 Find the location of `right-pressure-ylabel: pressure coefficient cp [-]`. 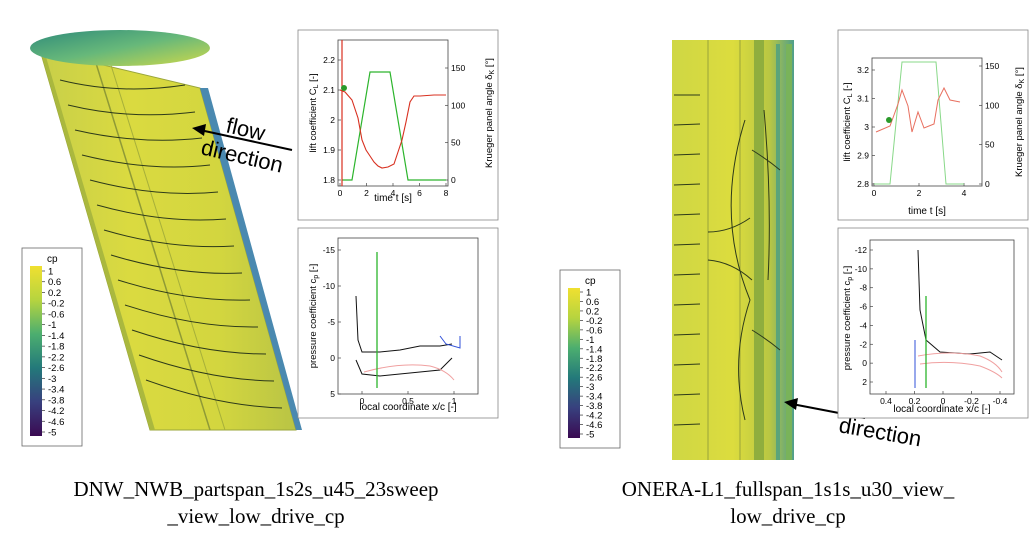

right-pressure-ylabel: pressure coefficient cp [-] is located at coordinates (848, 318).